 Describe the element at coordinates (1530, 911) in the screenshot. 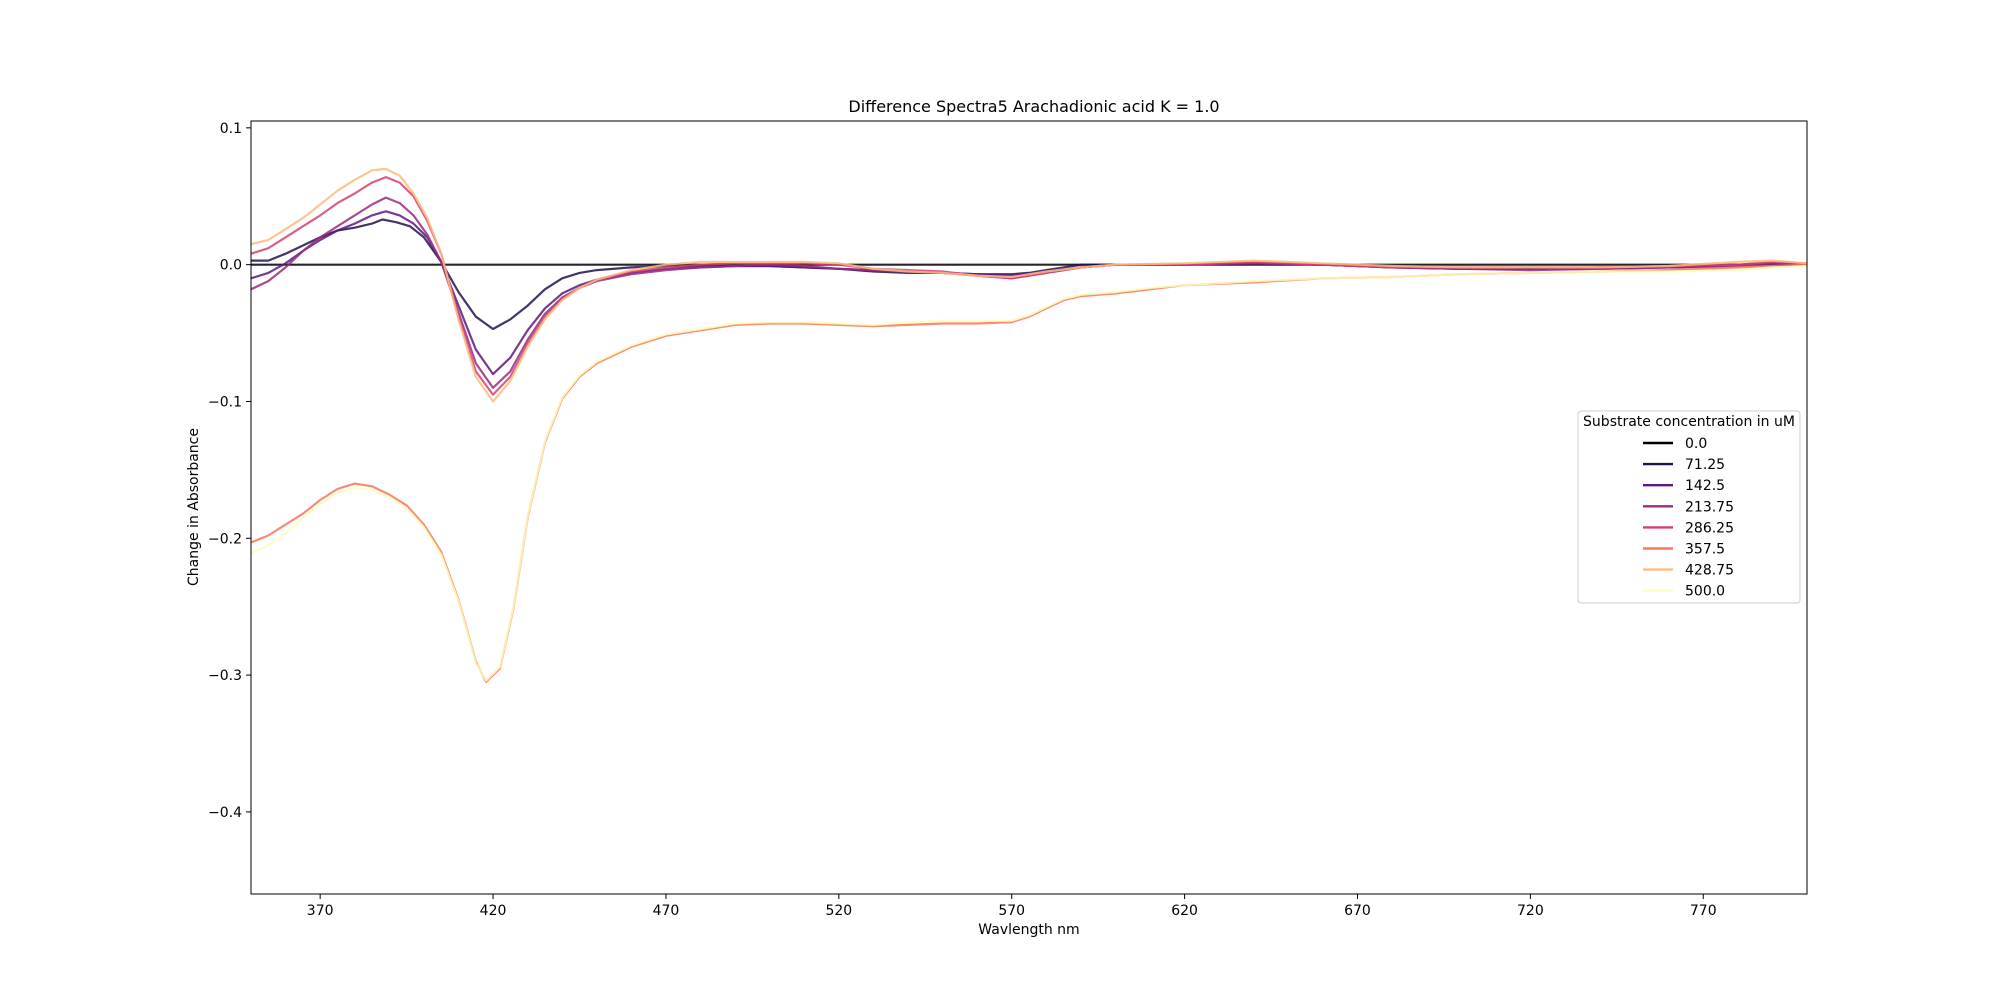

I see `x-tick-label: 720` at that location.